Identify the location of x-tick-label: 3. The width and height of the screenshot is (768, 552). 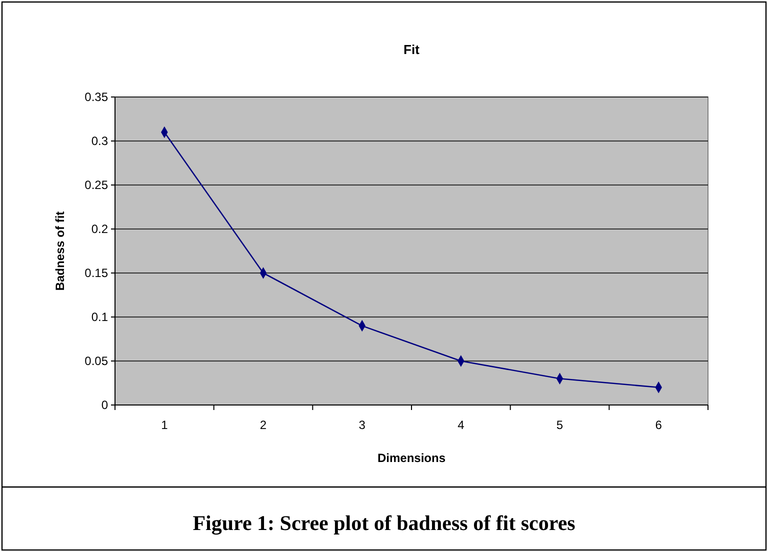
(362, 425).